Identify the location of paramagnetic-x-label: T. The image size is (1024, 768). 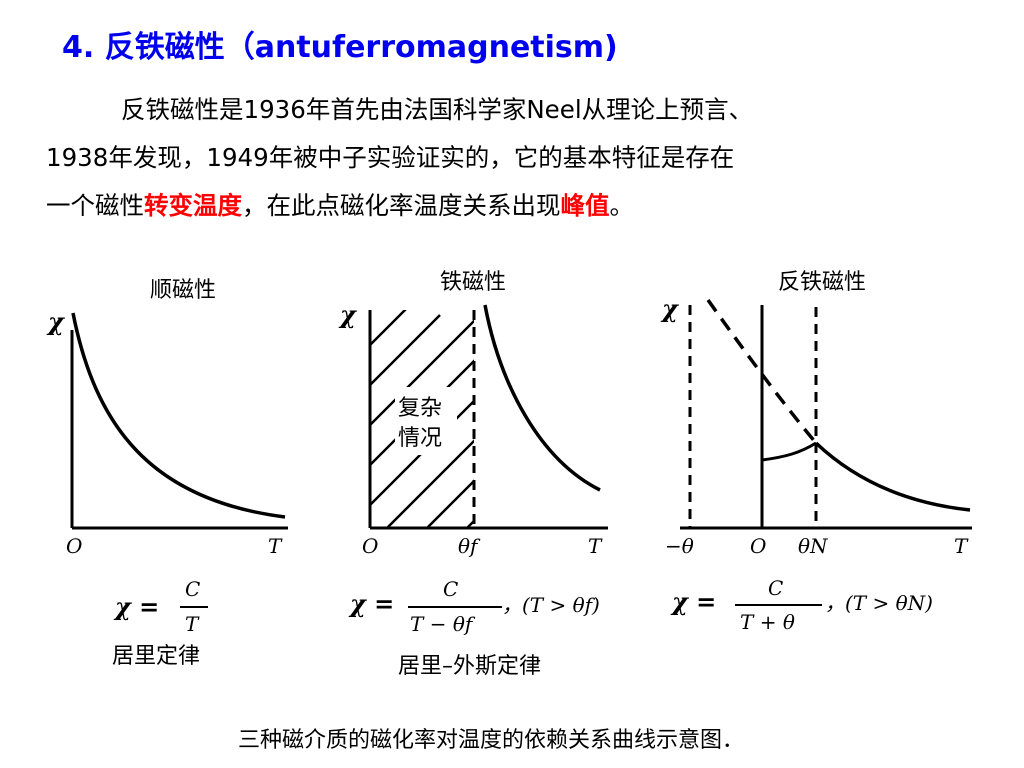
(275, 546).